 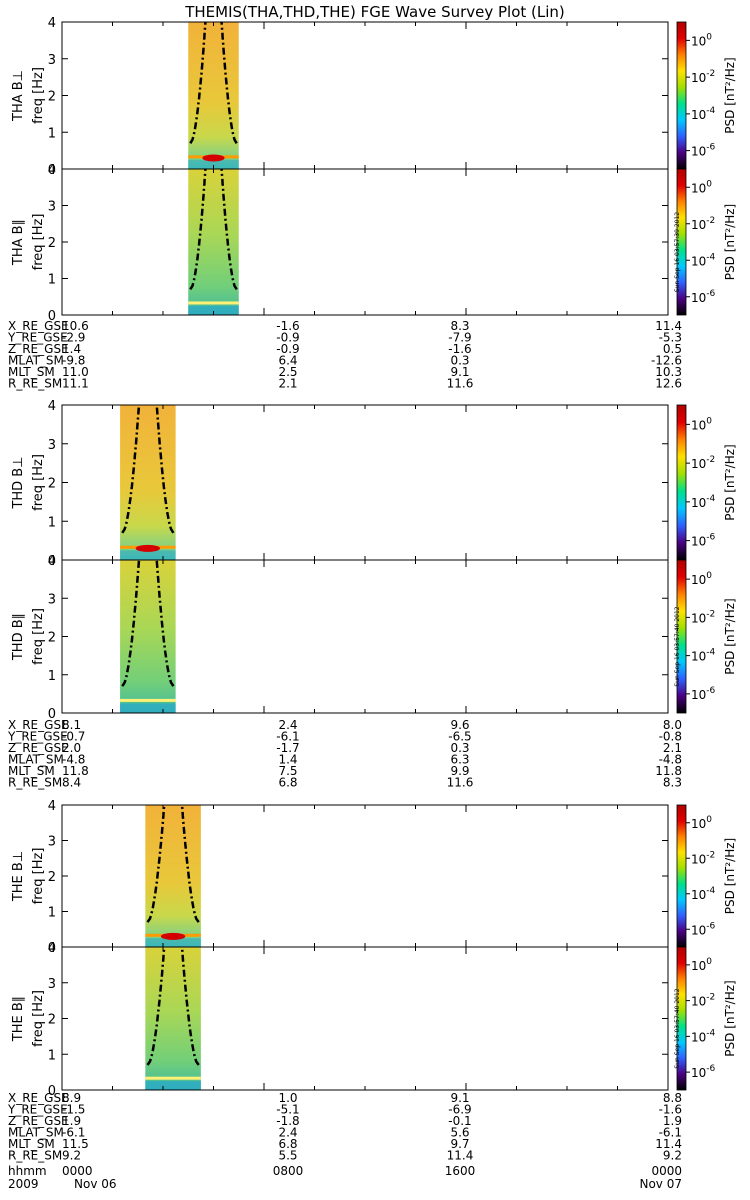 I want to click on ephemeris-value: 8.4, so click(x=71, y=783).